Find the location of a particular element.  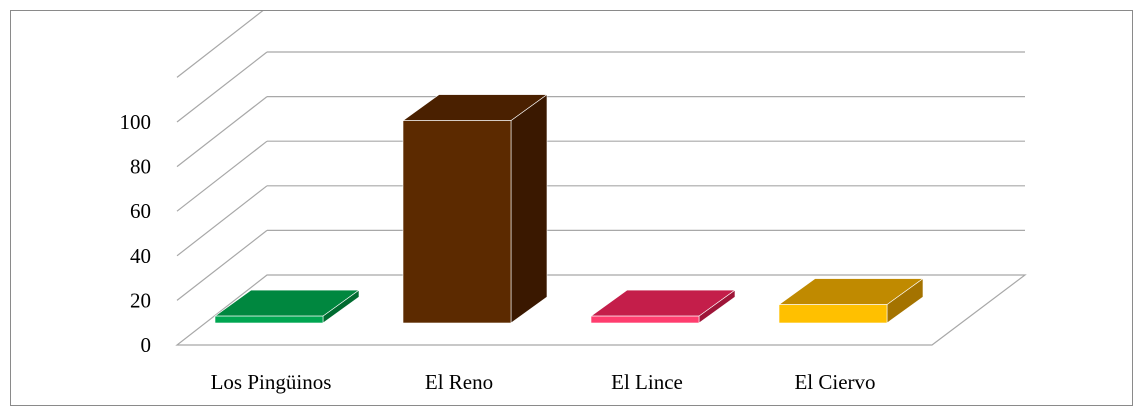

y-axis-ticks: 0 20 40 60 80 100 is located at coordinates (136, 233).